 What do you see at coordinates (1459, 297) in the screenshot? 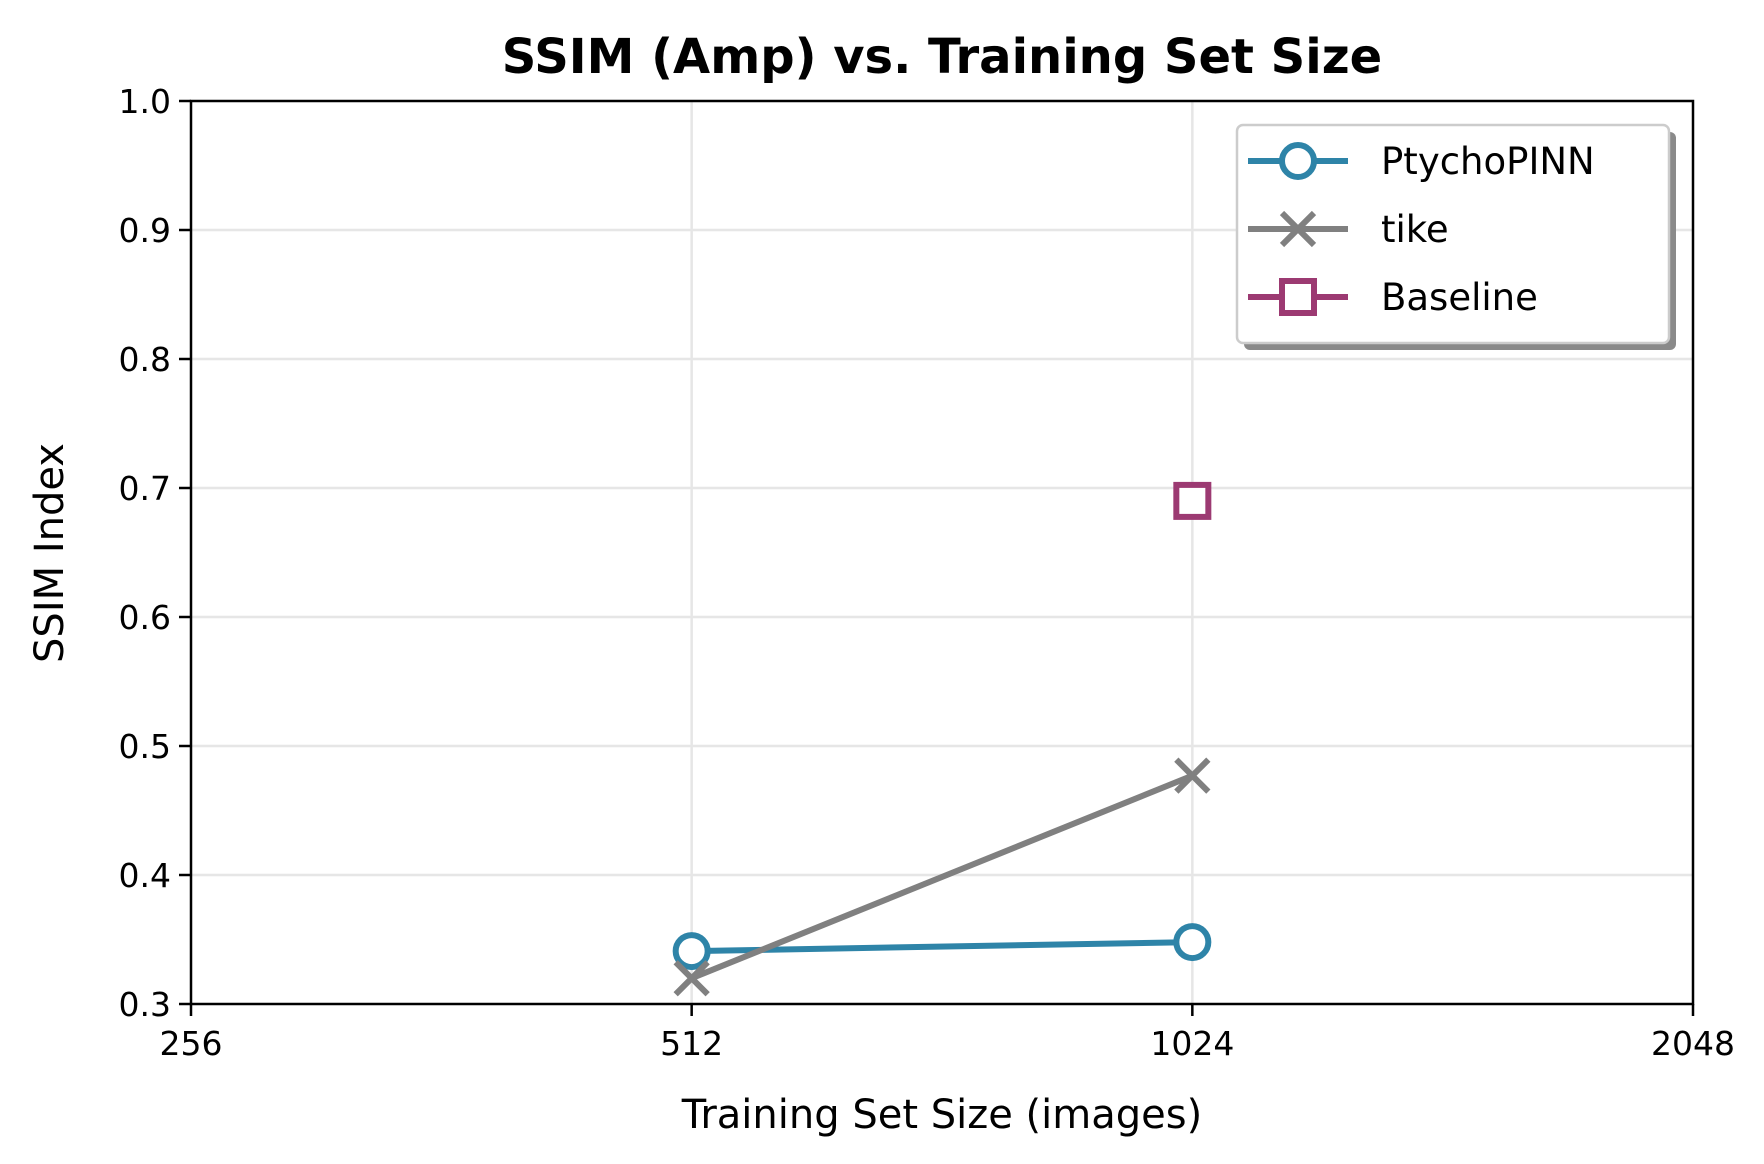
I see `legend-label-baseline: Baseline` at bounding box center [1459, 297].